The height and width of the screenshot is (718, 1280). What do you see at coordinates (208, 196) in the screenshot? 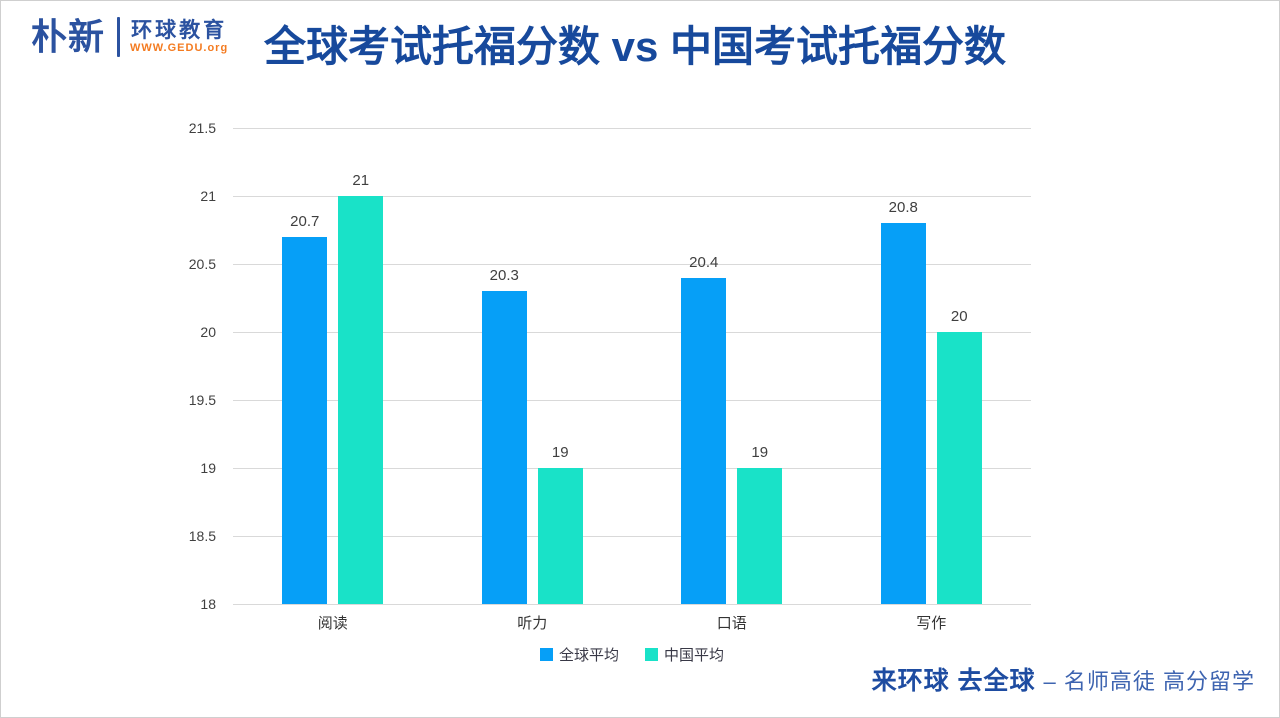
I see `y-tick-label: 21` at bounding box center [208, 196].